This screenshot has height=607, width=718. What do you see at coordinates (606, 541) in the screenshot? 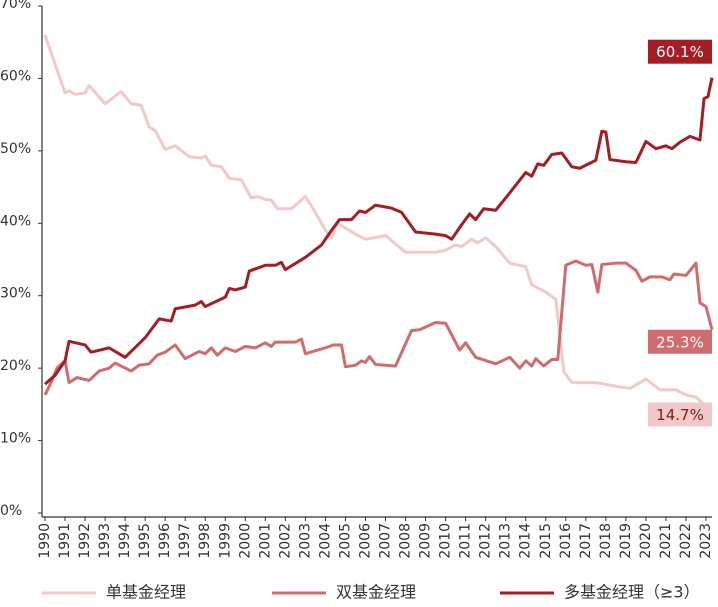
I see `x-tick-label: 2018` at bounding box center [606, 541].